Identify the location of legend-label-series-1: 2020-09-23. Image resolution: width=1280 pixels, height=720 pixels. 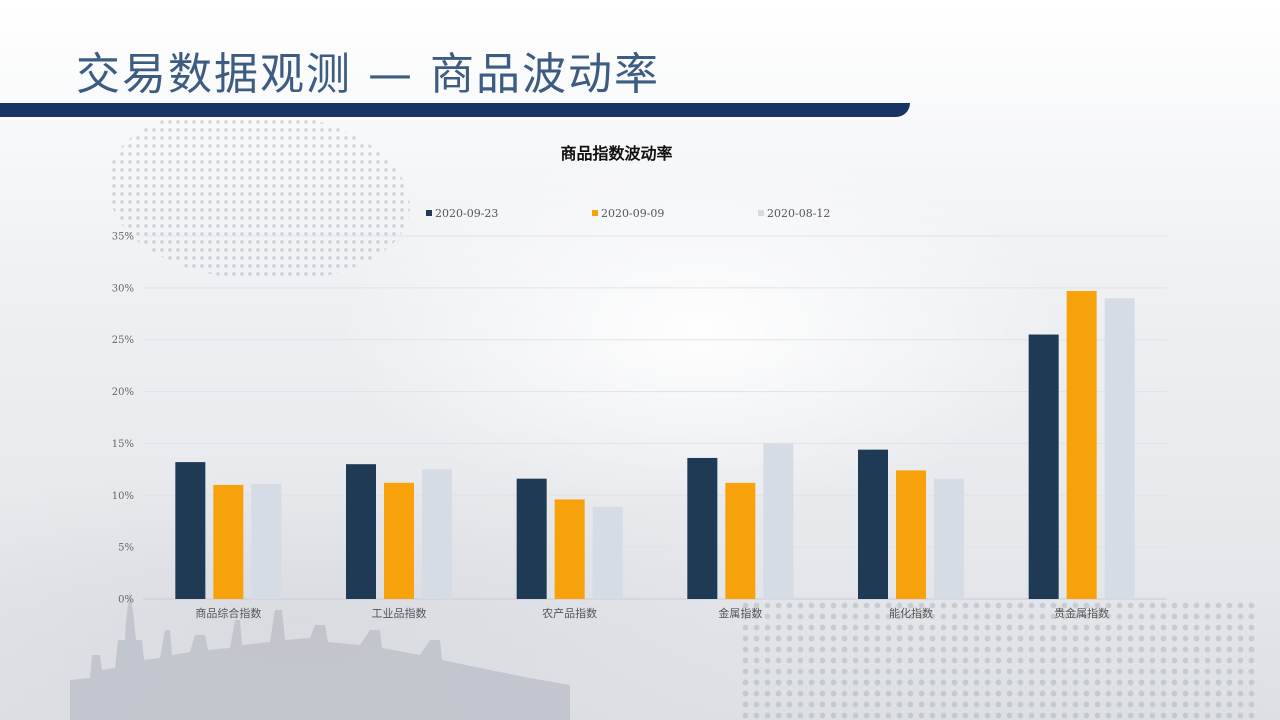
(467, 213).